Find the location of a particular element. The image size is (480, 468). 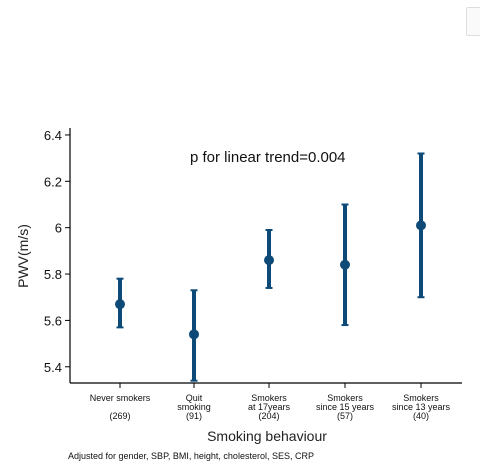

y-tick-label: 5.4 is located at coordinates (53, 367).